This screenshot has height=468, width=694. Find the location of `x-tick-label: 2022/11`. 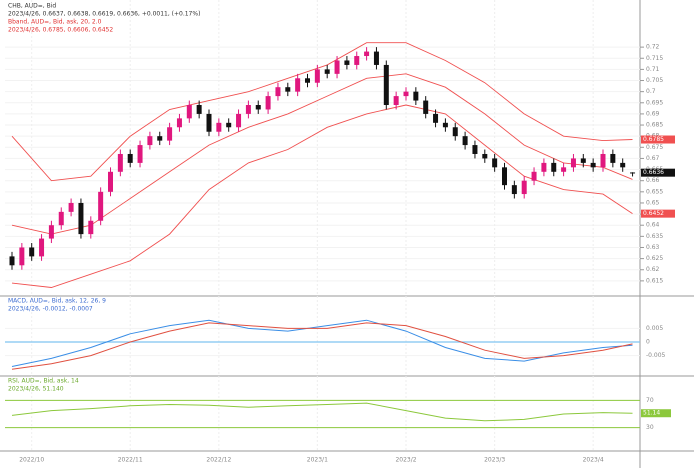

x-tick-label: 2022/11 is located at coordinates (130, 460).